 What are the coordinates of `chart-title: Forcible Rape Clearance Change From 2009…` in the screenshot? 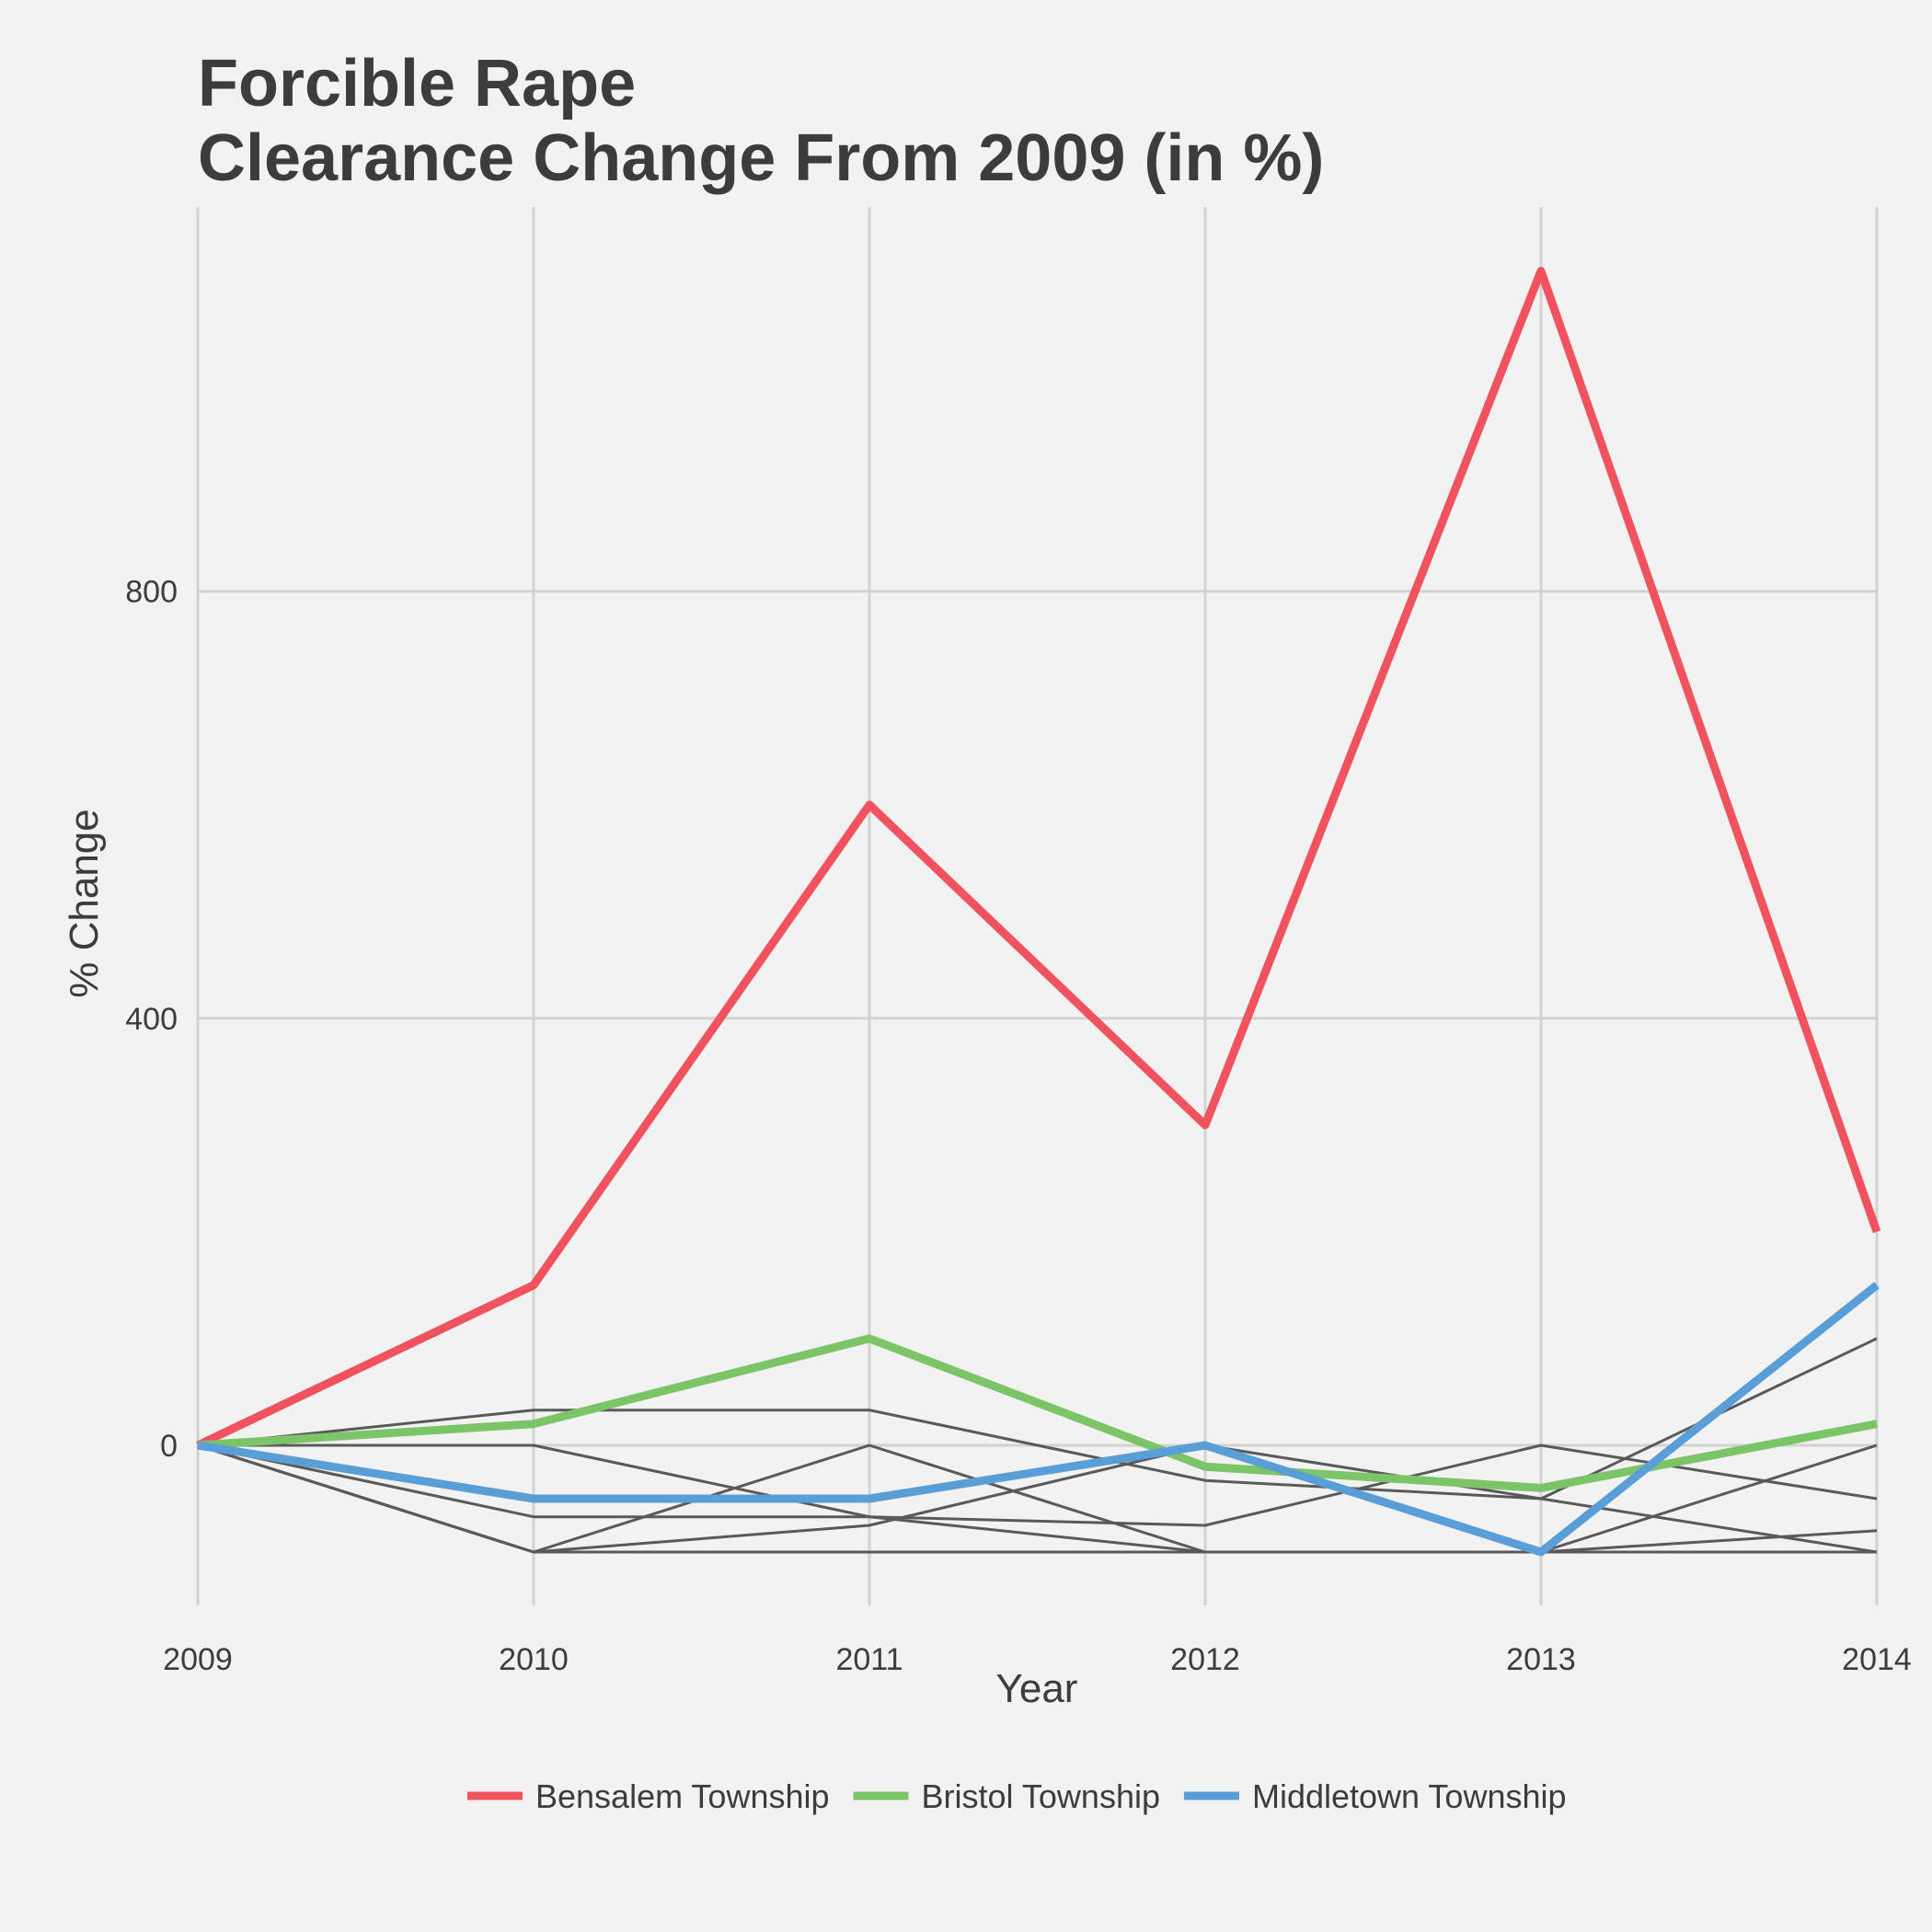 It's located at (761, 121).